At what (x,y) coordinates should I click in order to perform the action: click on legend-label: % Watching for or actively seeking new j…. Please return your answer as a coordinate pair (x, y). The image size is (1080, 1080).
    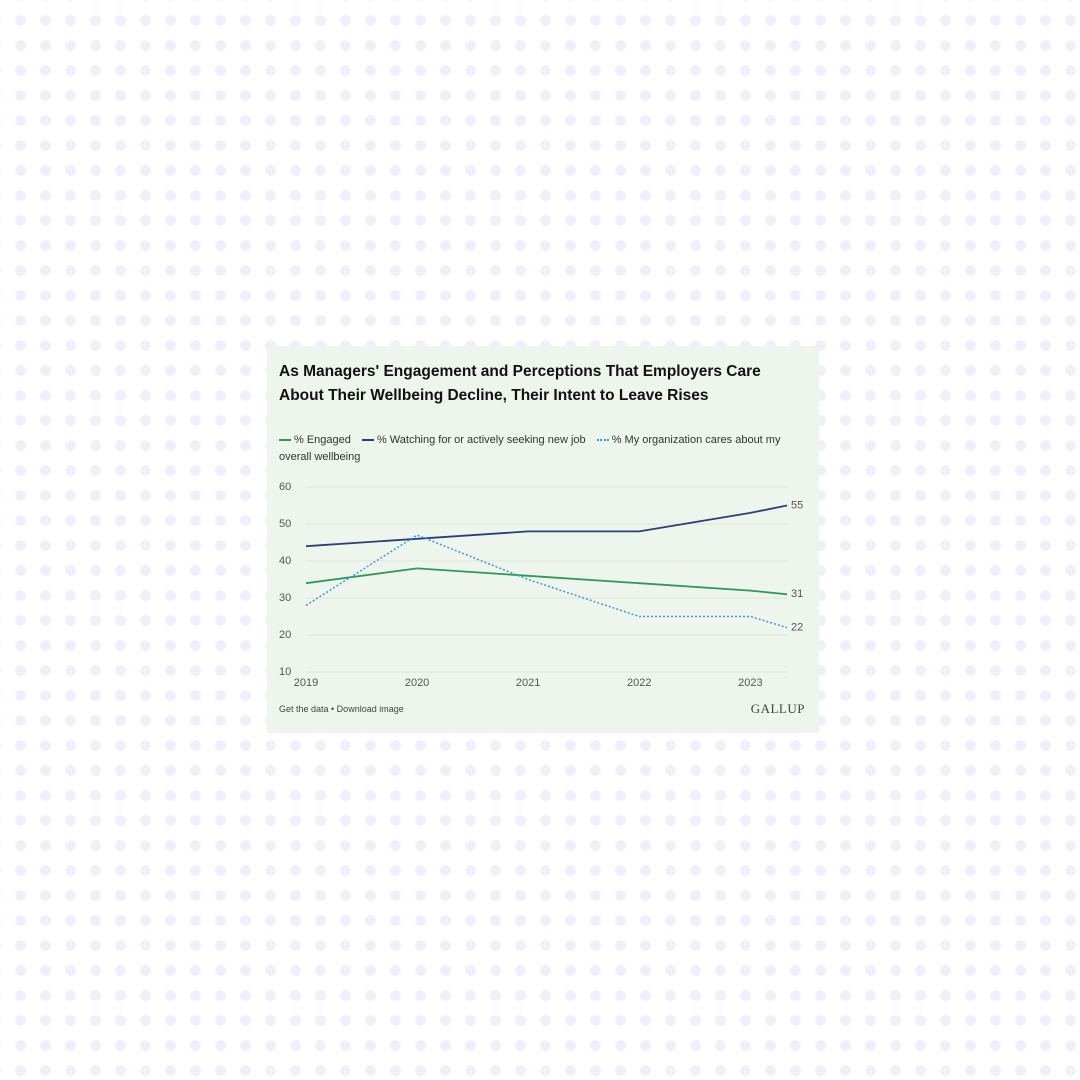
    Looking at the image, I should click on (481, 440).